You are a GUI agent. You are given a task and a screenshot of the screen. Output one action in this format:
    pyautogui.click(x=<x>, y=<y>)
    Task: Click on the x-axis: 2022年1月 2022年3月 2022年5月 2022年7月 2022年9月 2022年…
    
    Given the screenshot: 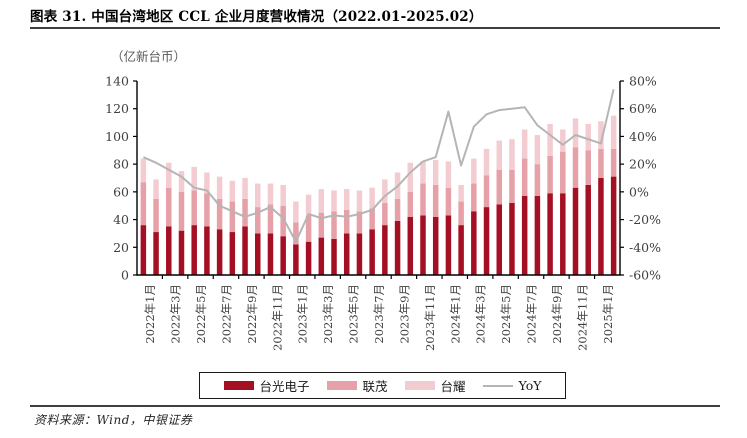 What is the action you would take?
    pyautogui.click(x=379, y=313)
    